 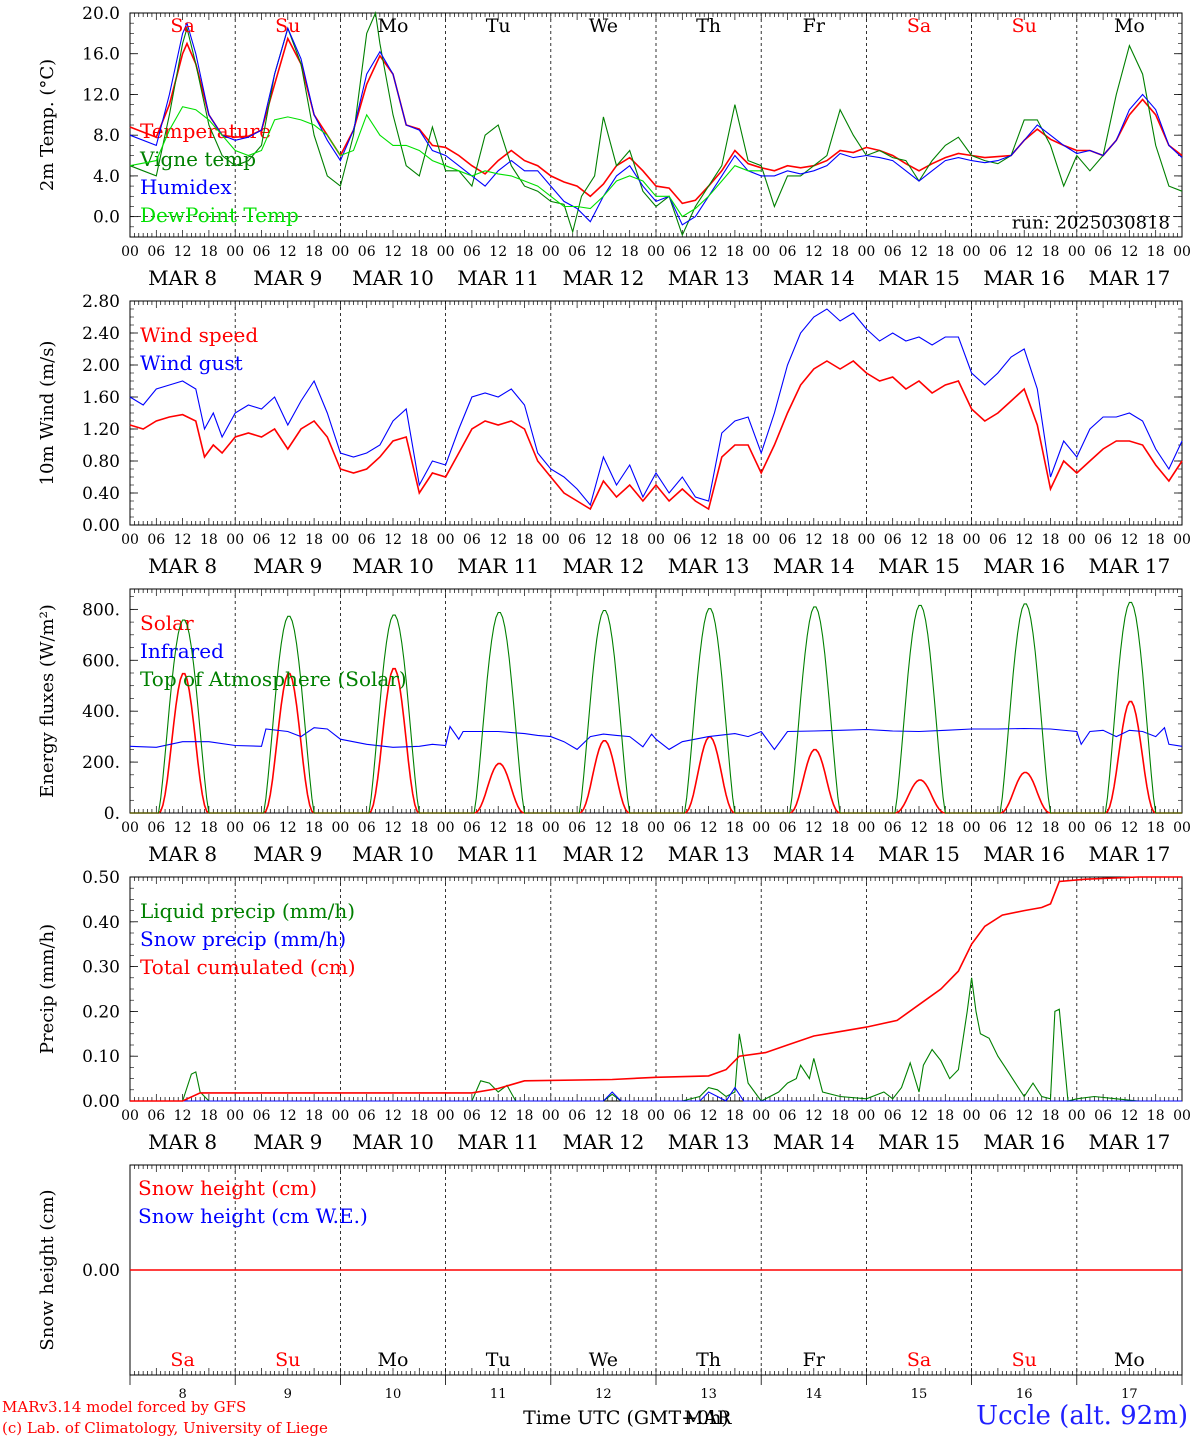 I want to click on y-tick-label: 1.60, so click(x=101, y=398).